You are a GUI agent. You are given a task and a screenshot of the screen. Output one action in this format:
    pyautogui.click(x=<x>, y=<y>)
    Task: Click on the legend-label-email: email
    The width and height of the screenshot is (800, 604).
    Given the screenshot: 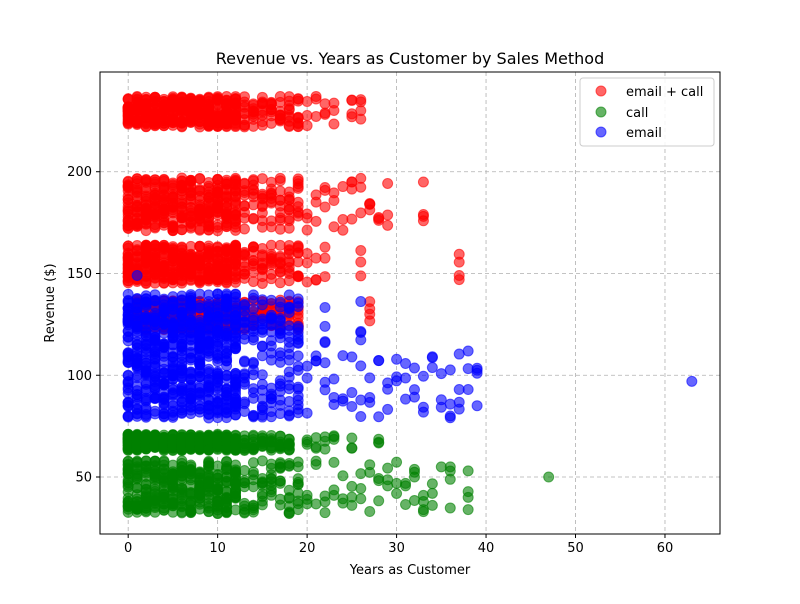 What is the action you would take?
    pyautogui.click(x=644, y=133)
    